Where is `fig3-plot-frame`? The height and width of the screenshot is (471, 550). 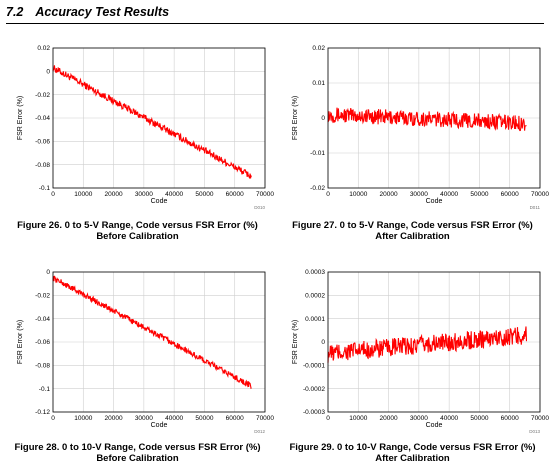
fig3-plot-frame is located at coordinates (434, 342).